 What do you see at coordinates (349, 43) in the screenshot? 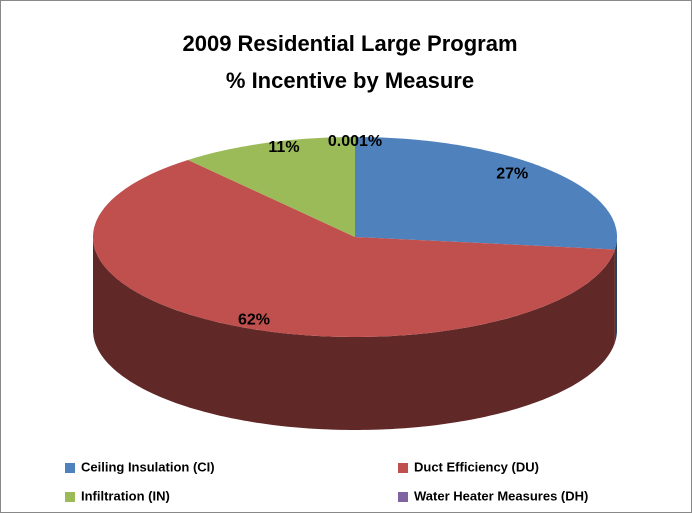
I see `chart-title: 2009 Residential Large Program` at bounding box center [349, 43].